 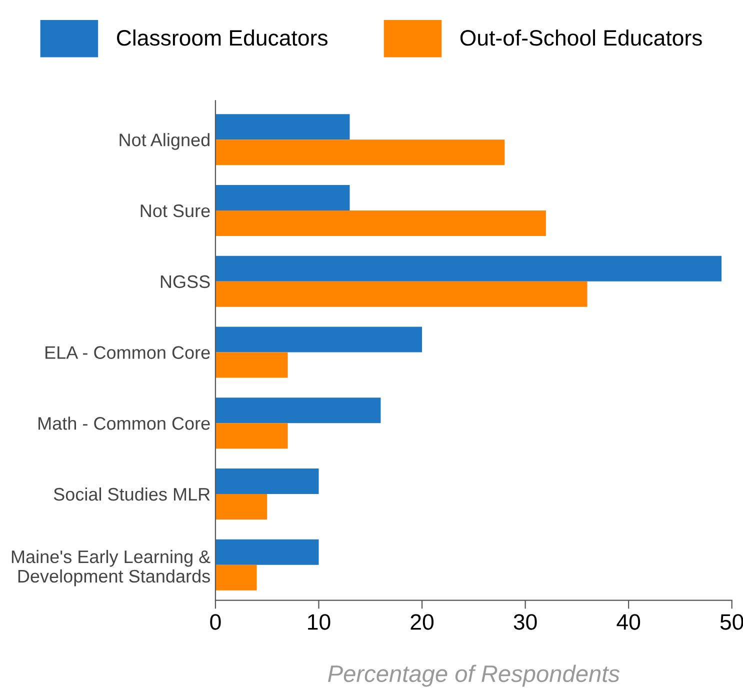 I want to click on y-tick-label: Math - Common Core, so click(x=124, y=423).